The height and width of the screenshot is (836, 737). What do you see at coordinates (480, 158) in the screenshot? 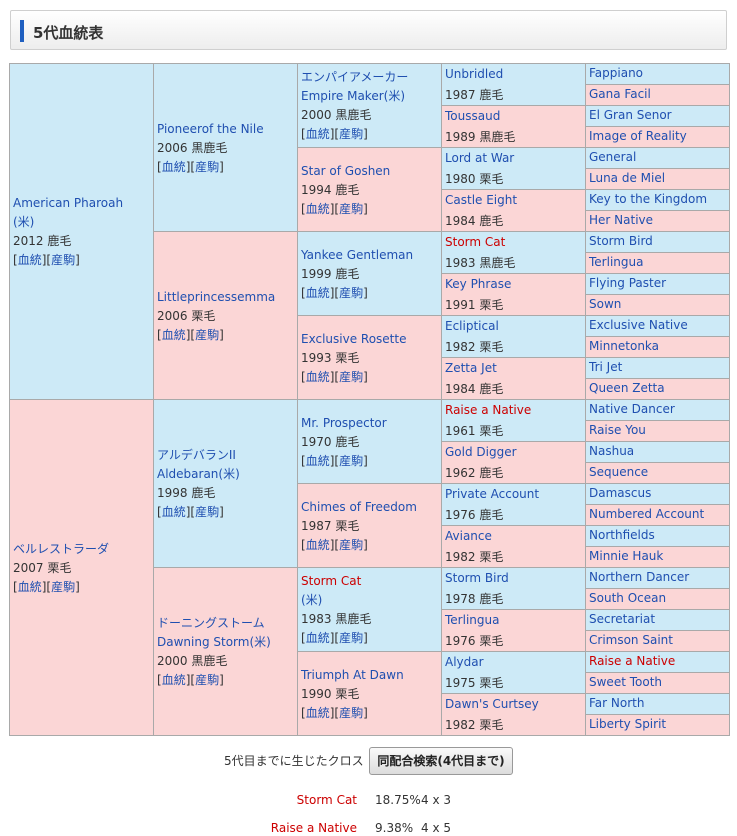
I see `horse-name-link: Lord at War` at bounding box center [480, 158].